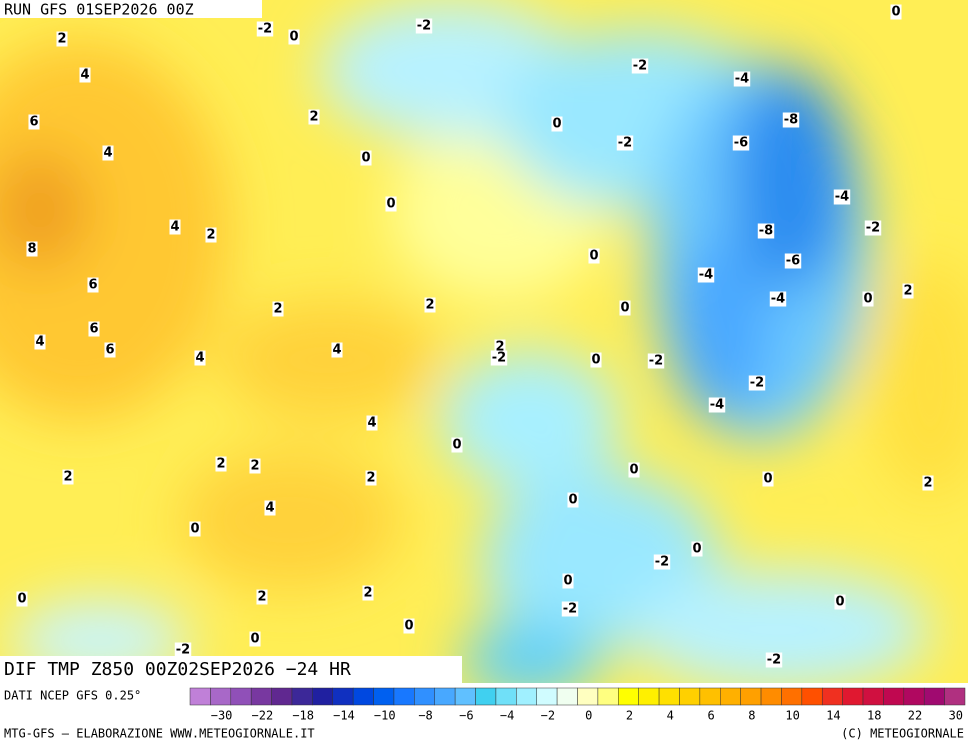  Describe the element at coordinates (793, 261) in the screenshot. I see `contour-label: -6` at that location.